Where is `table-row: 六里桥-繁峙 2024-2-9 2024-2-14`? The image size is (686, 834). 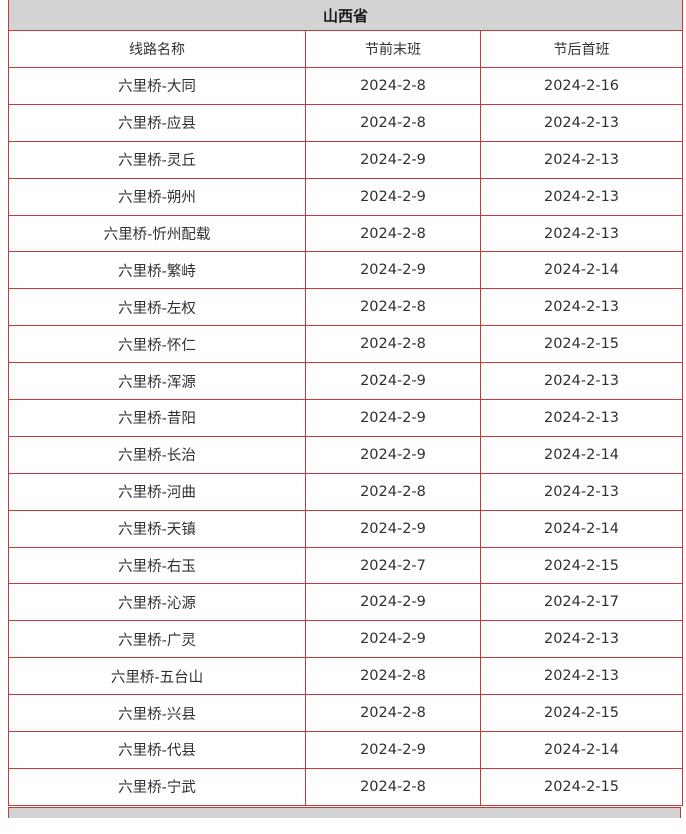 table-row: 六里桥-繁峙 2024-2-9 2024-2-14 is located at coordinates (346, 270).